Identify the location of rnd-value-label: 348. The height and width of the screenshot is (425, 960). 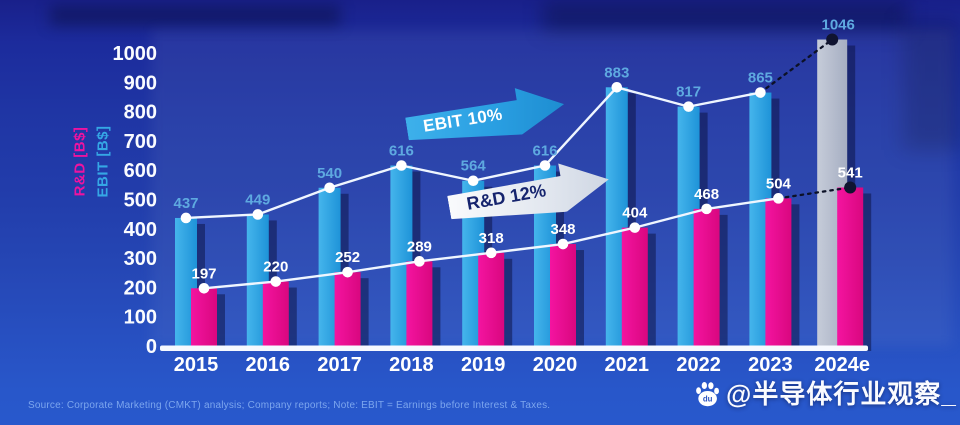
(562, 229).